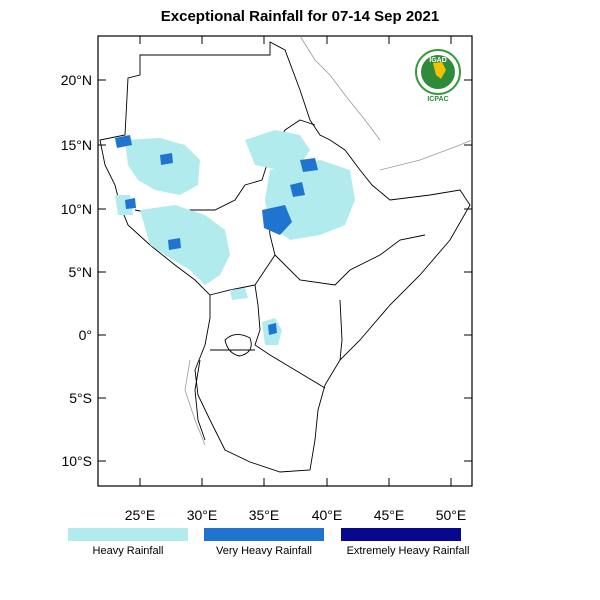 Image resolution: width=600 pixels, height=600 pixels. Describe the element at coordinates (401, 534) in the screenshot. I see `legend-swatch-extremely-heavy` at that location.